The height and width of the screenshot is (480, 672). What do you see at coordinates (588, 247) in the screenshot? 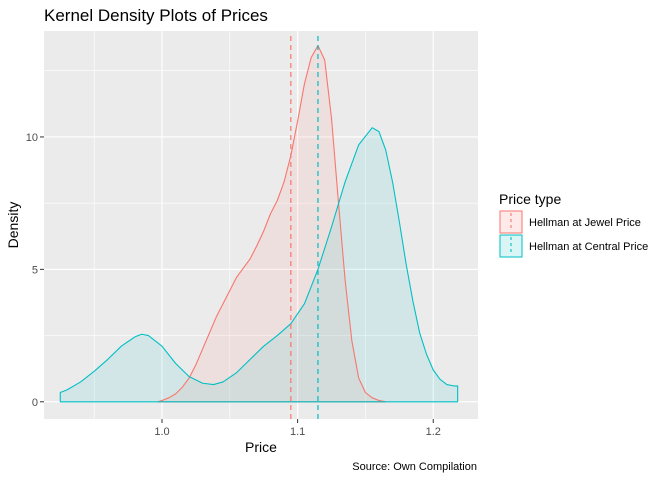
I see `legend-label-1: Hellman at Central Price` at bounding box center [588, 247].